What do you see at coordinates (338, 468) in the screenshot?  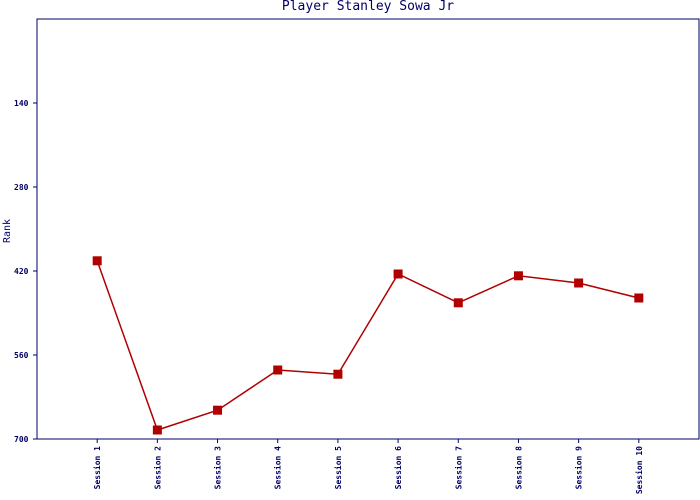 I see `x-tick-label: Session 5` at bounding box center [338, 468].